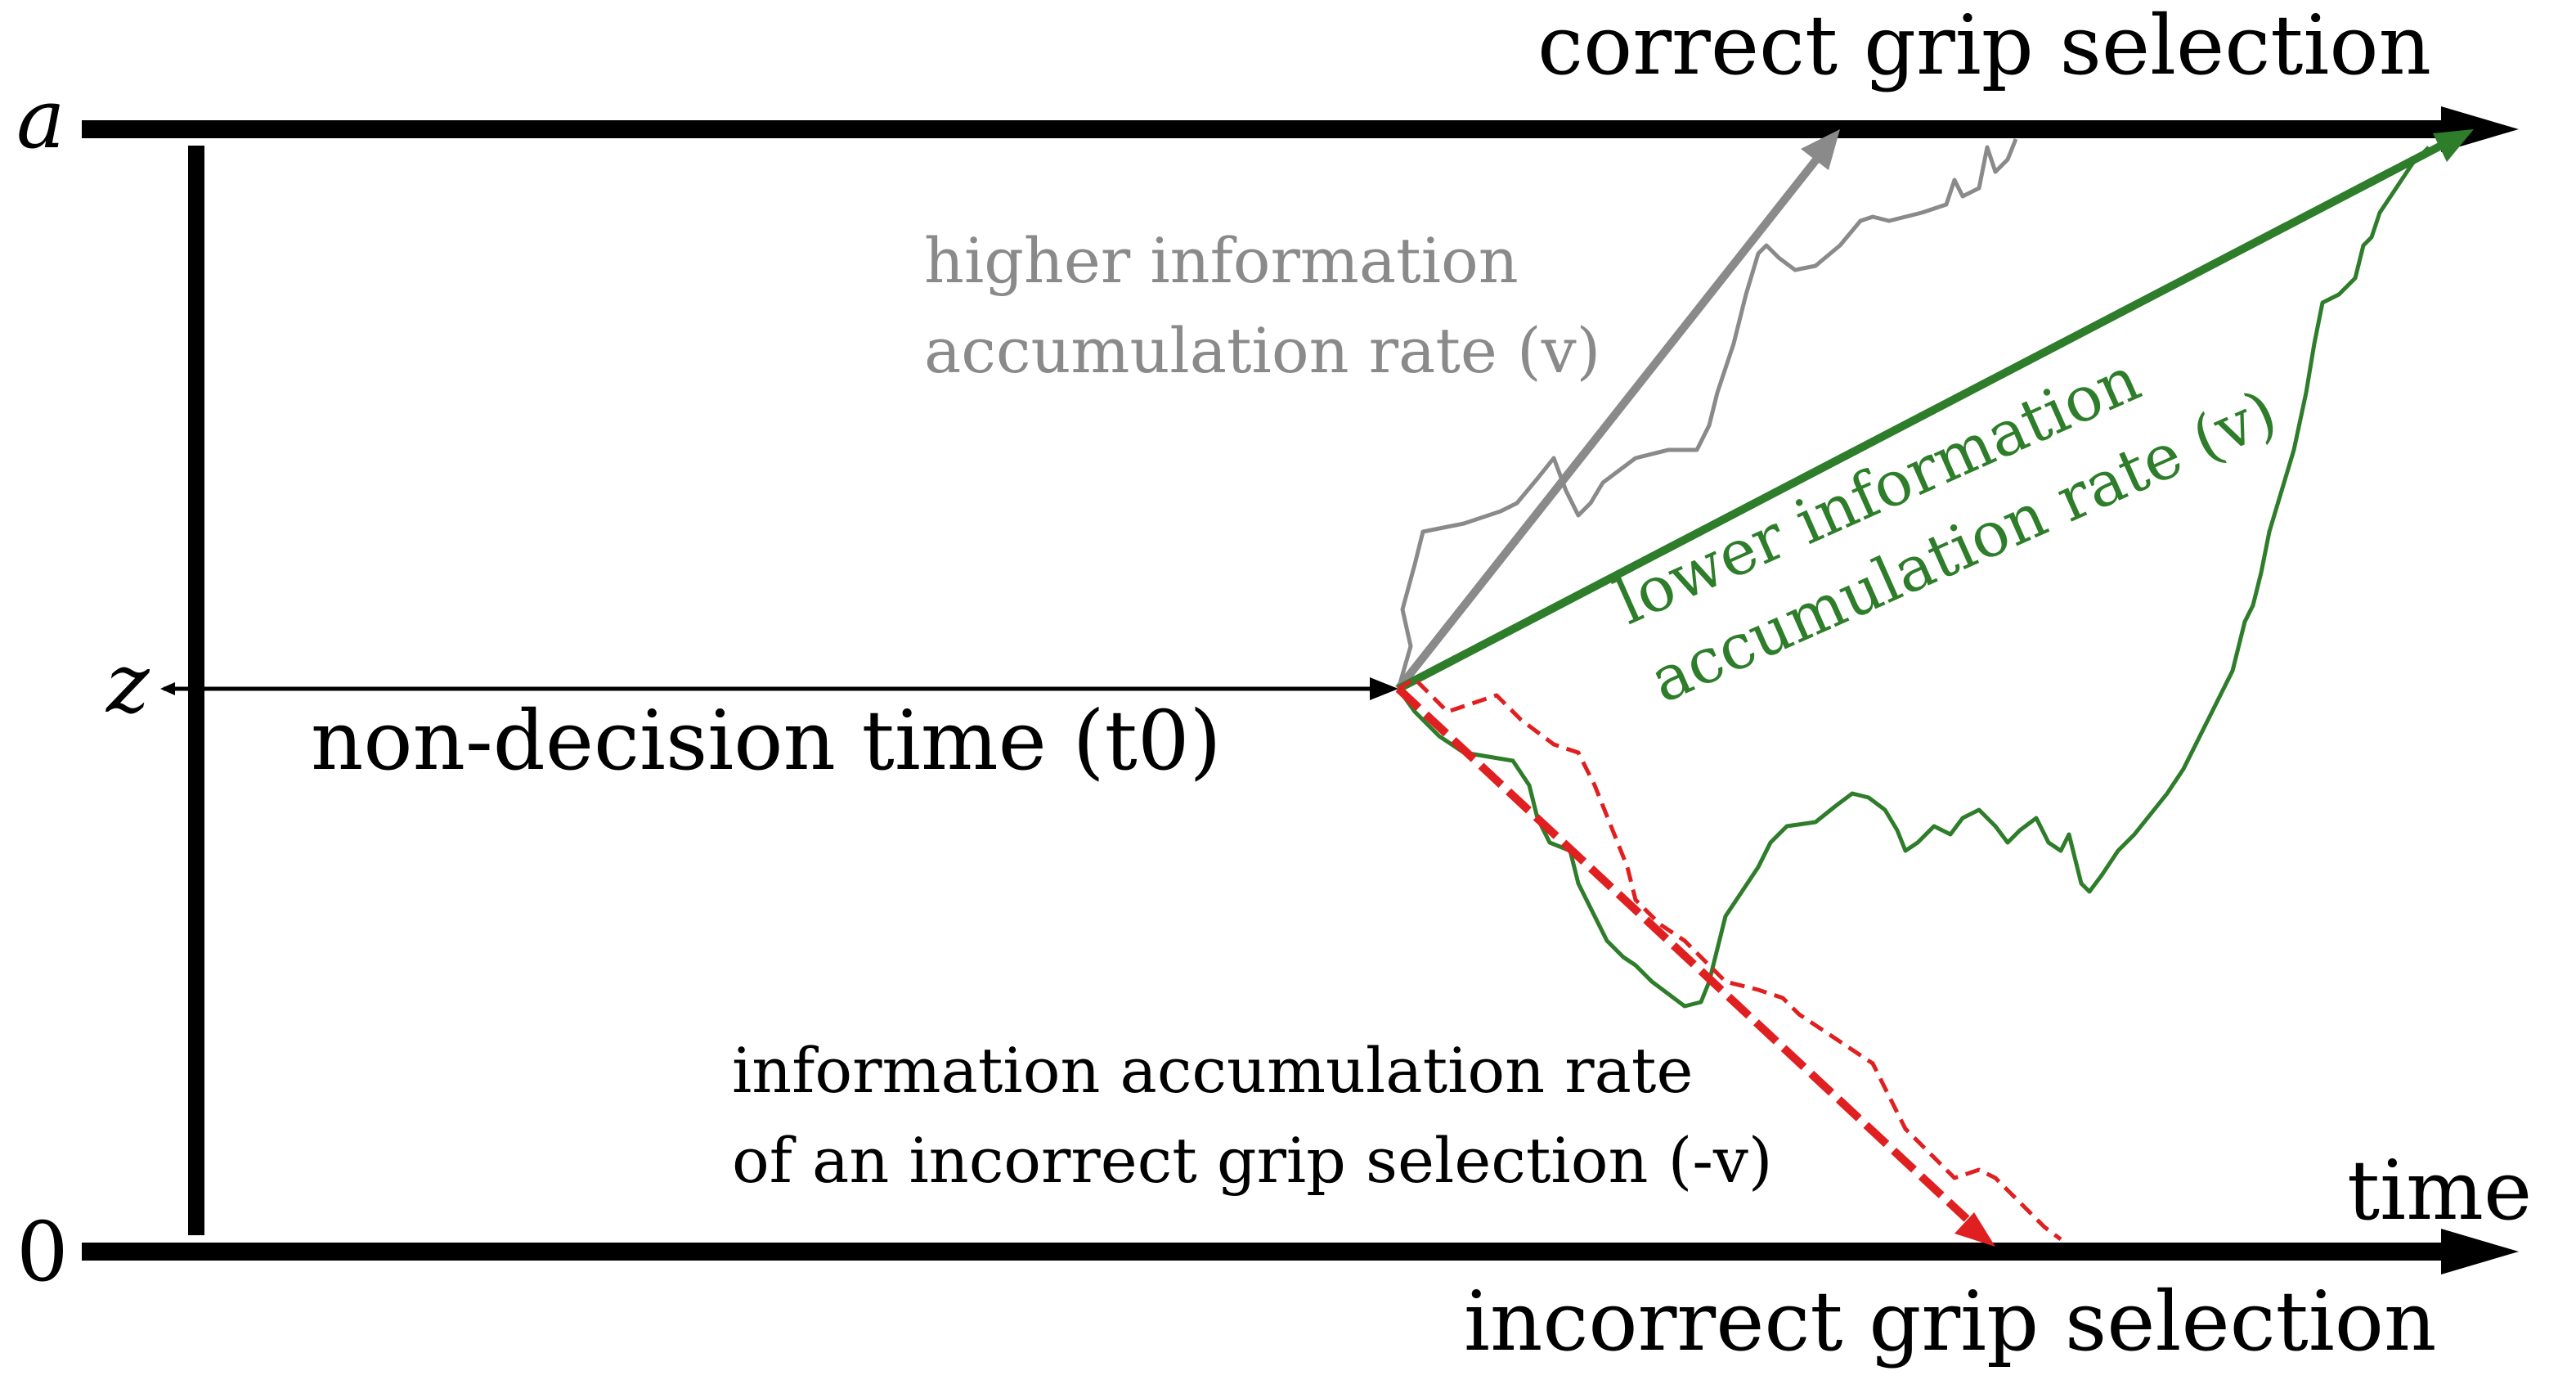 The height and width of the screenshot is (1389, 2576). Describe the element at coordinates (128, 684) in the screenshot. I see `start-point-symbol: z` at that location.